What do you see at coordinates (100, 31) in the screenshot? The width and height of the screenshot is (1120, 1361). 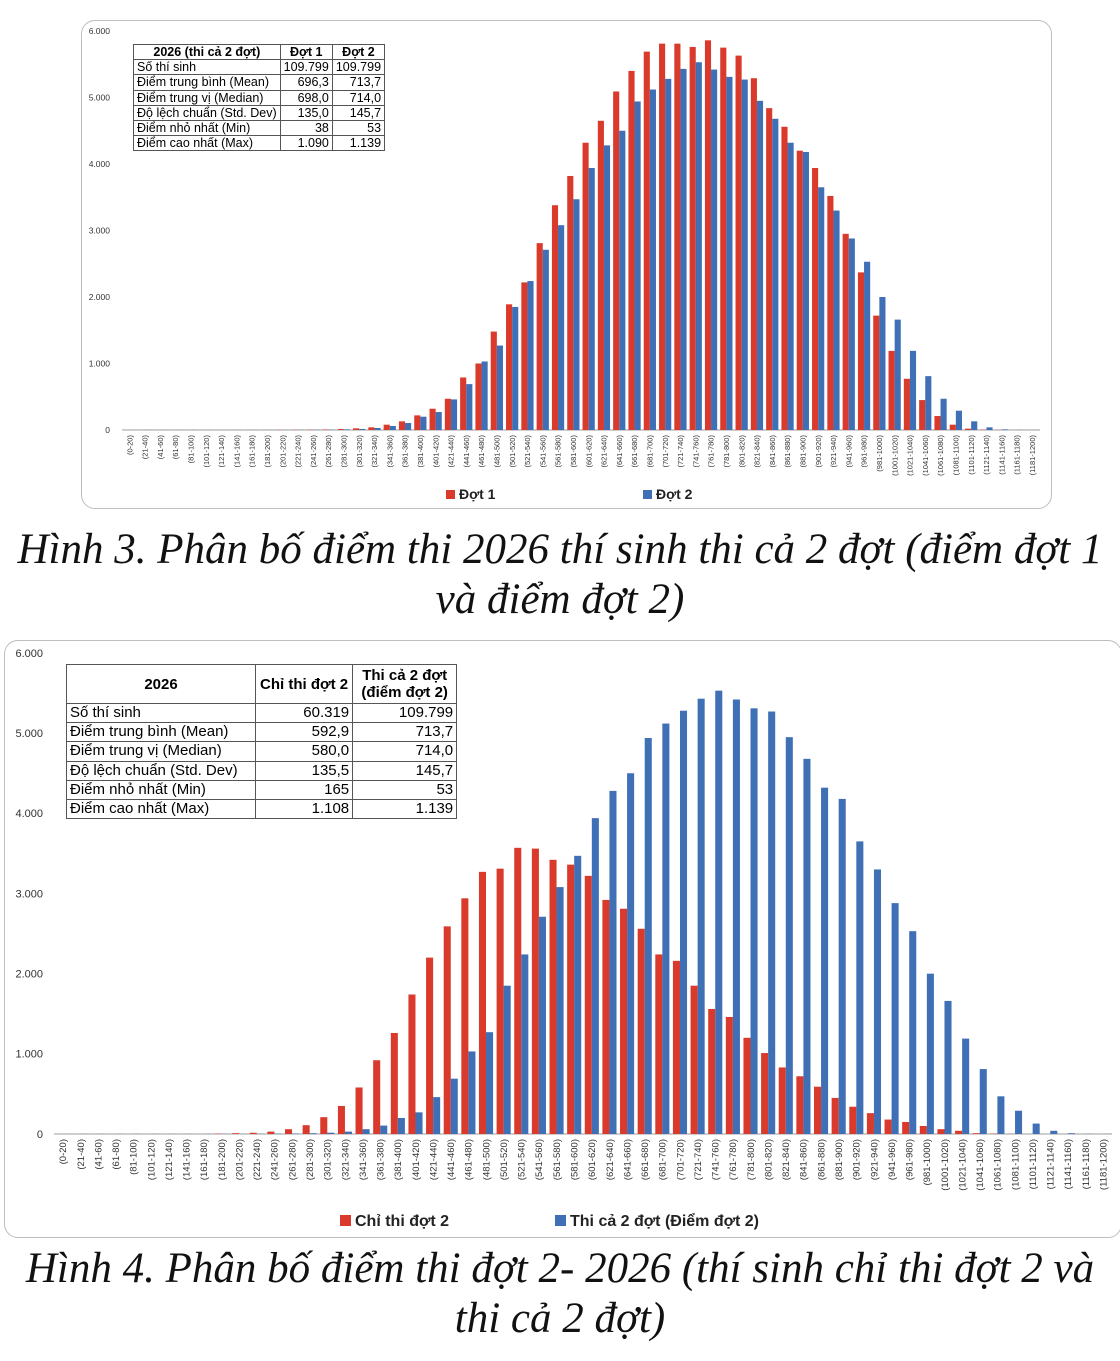 I see `y-tick-label: 6.000` at bounding box center [100, 31].